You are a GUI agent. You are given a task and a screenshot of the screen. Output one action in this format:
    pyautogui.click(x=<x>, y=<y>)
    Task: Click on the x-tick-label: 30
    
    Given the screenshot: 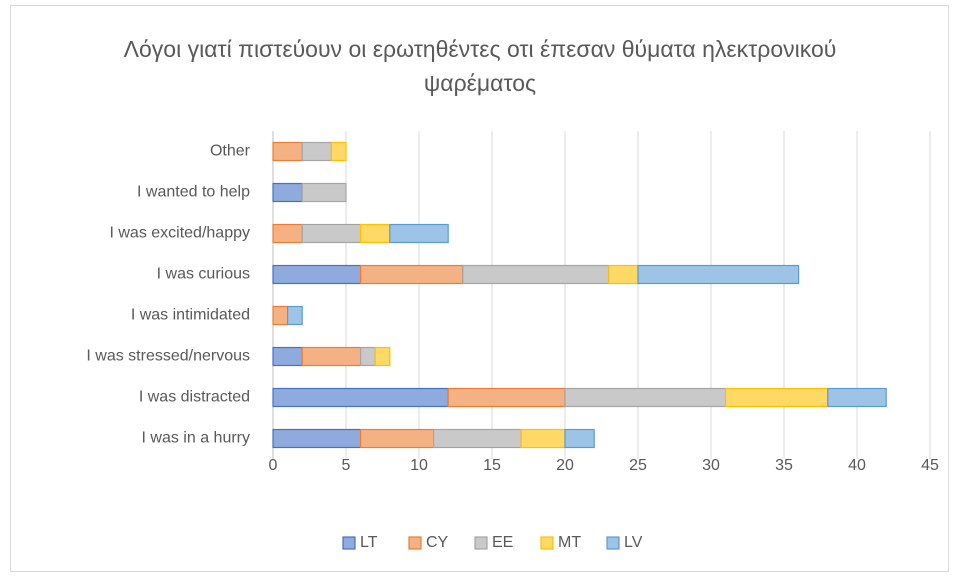 What is the action you would take?
    pyautogui.click(x=711, y=465)
    